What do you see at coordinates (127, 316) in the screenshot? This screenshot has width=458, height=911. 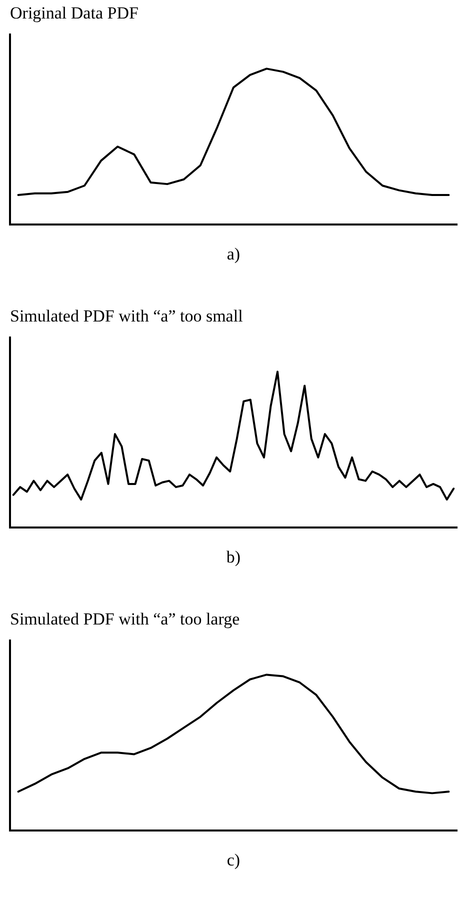 I see `chart-title: Simulated PDF with “a” too small` at bounding box center [127, 316].